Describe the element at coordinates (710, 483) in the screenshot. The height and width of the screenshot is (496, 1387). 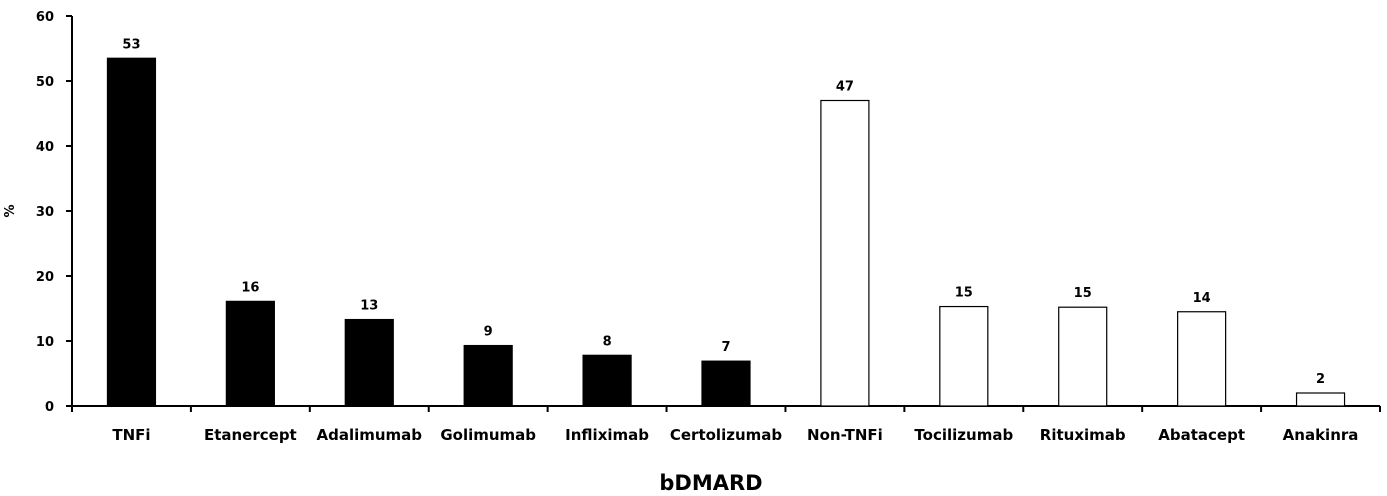
I see `x-axis-title: bDMARD` at that location.